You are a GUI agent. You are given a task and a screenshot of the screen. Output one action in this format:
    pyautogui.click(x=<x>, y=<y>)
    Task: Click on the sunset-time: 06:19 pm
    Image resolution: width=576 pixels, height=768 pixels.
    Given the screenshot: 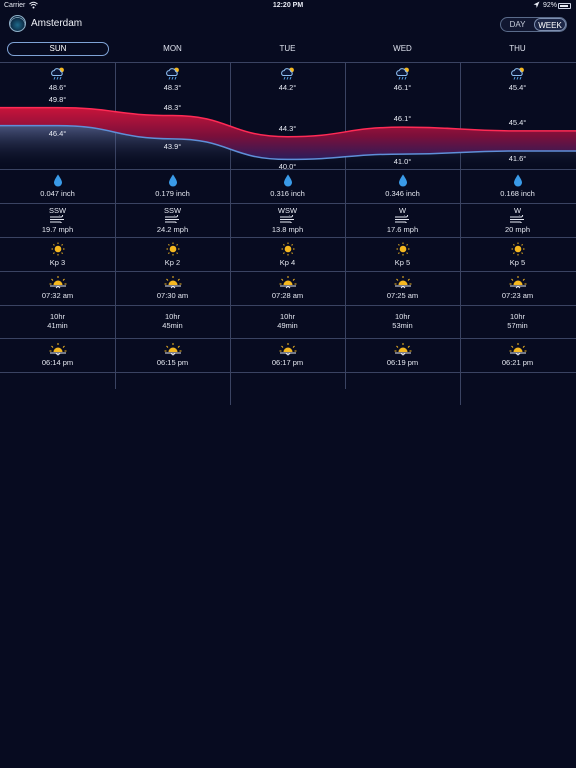 What is the action you would take?
    pyautogui.click(x=402, y=362)
    